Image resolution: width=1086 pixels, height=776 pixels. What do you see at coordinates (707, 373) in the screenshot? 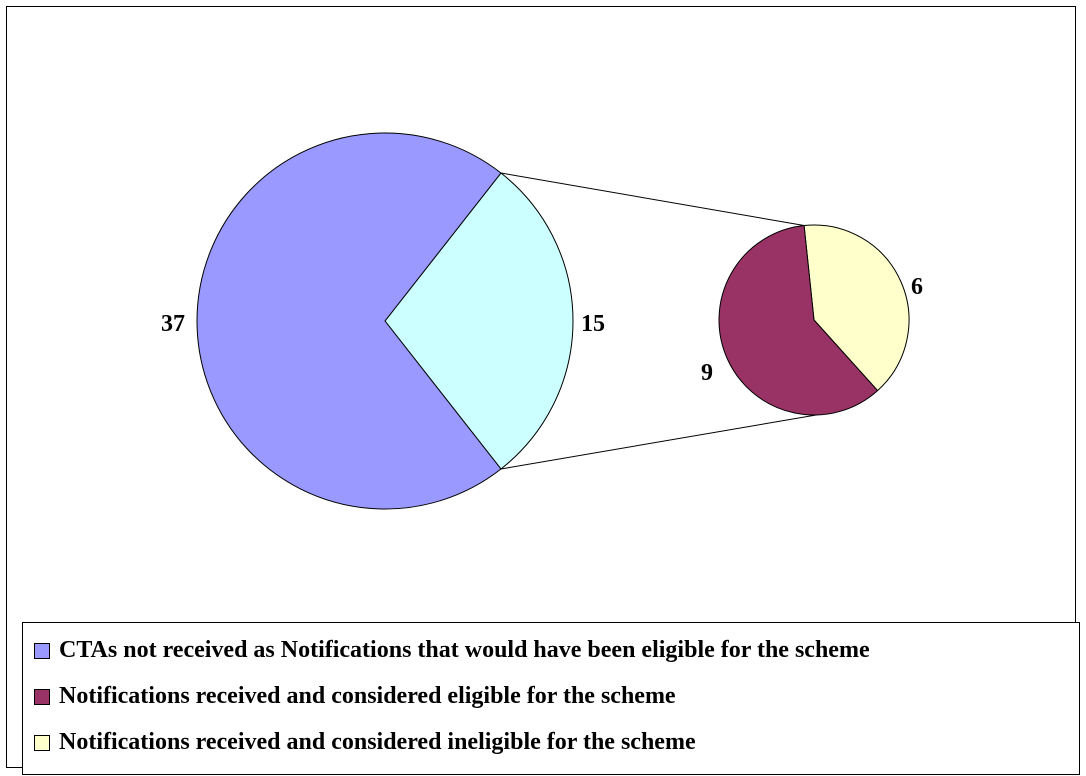
I see `data-label-9: 9` at bounding box center [707, 373].